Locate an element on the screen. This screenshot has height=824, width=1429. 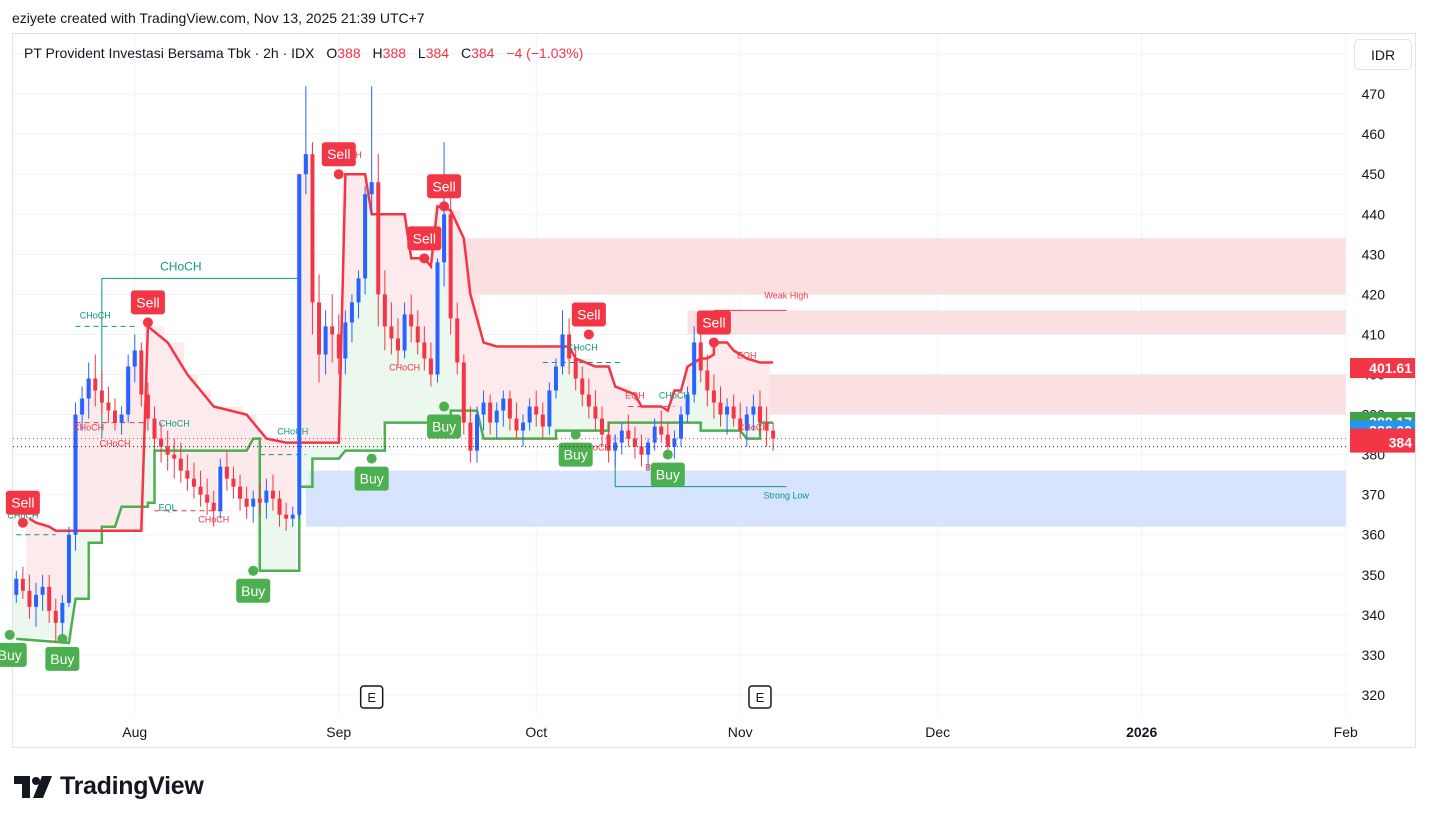
price-label-box is located at coordinates (1382, 368).